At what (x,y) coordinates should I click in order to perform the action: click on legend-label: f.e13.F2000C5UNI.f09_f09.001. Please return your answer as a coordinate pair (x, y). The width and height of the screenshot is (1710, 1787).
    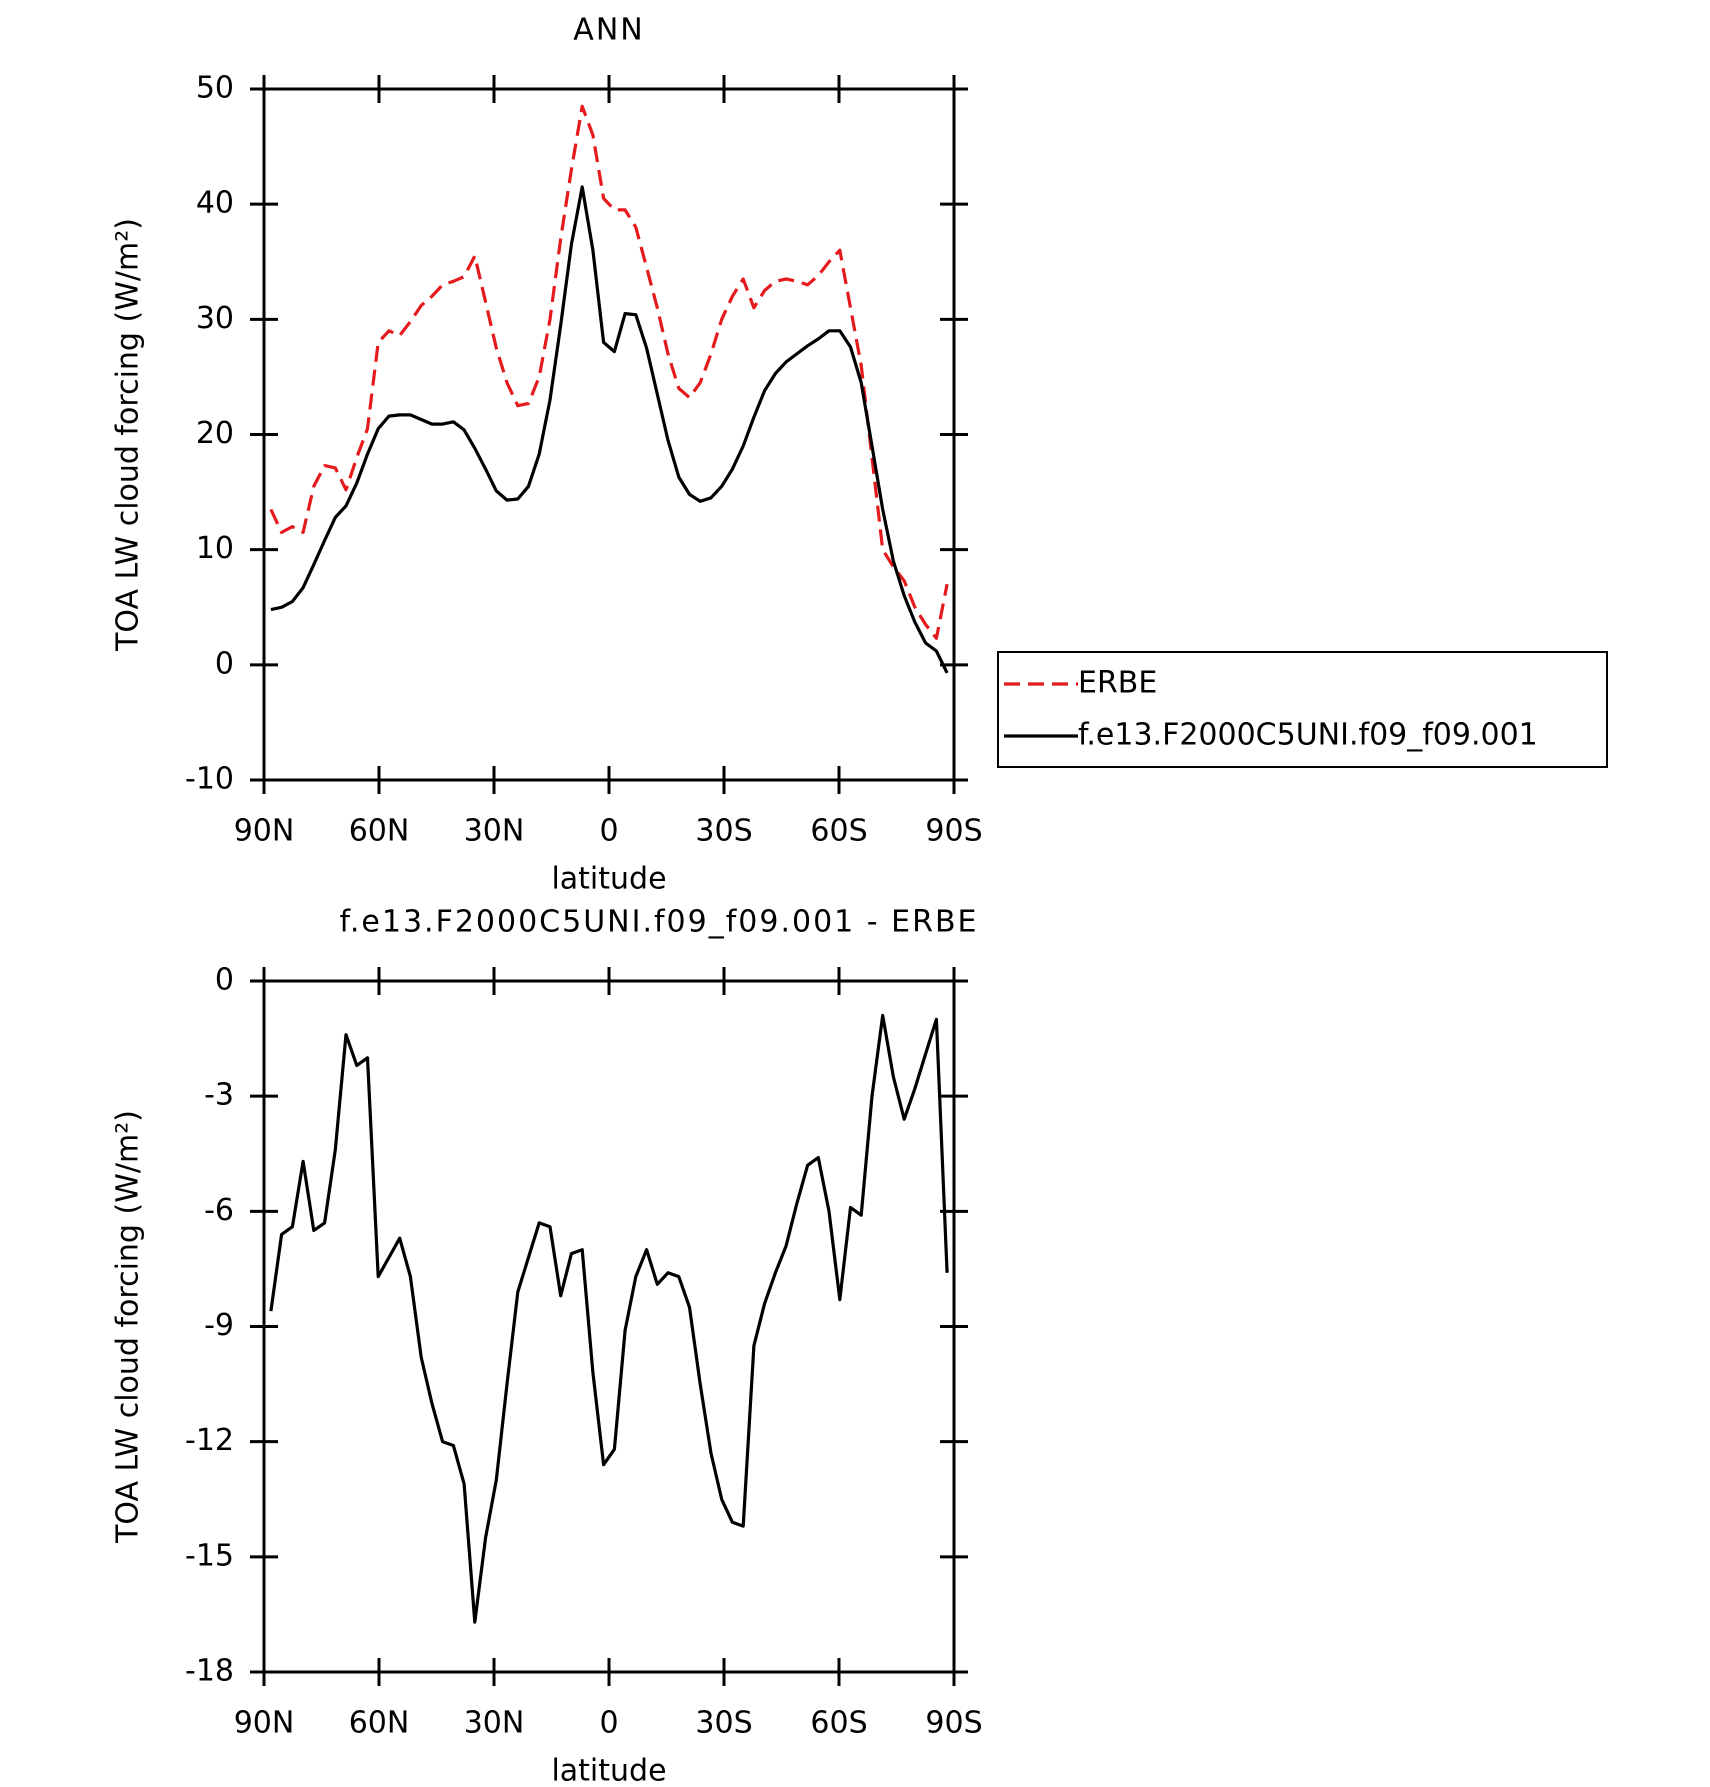
    Looking at the image, I should click on (1308, 735).